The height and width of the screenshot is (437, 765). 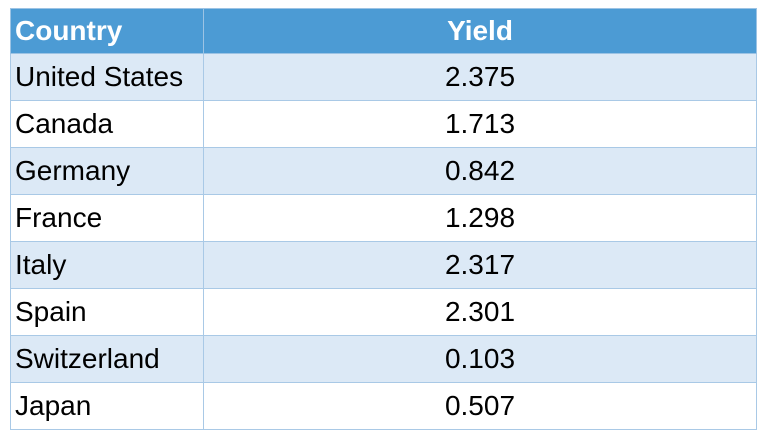 I want to click on table-row: Spain 2.301, so click(x=383, y=312).